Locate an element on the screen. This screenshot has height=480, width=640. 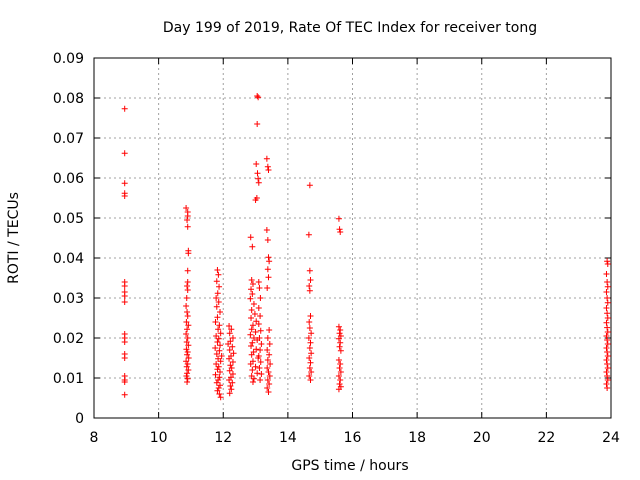
y-tick-label: 0.02 is located at coordinates (68, 339).